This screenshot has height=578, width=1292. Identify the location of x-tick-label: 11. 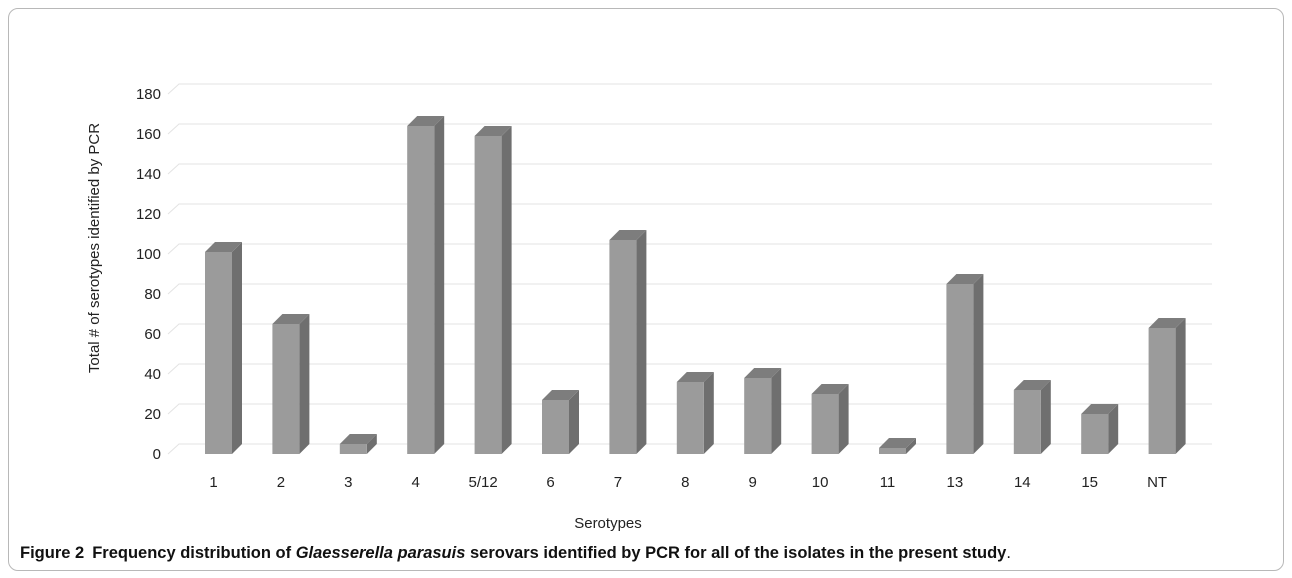
(888, 482).